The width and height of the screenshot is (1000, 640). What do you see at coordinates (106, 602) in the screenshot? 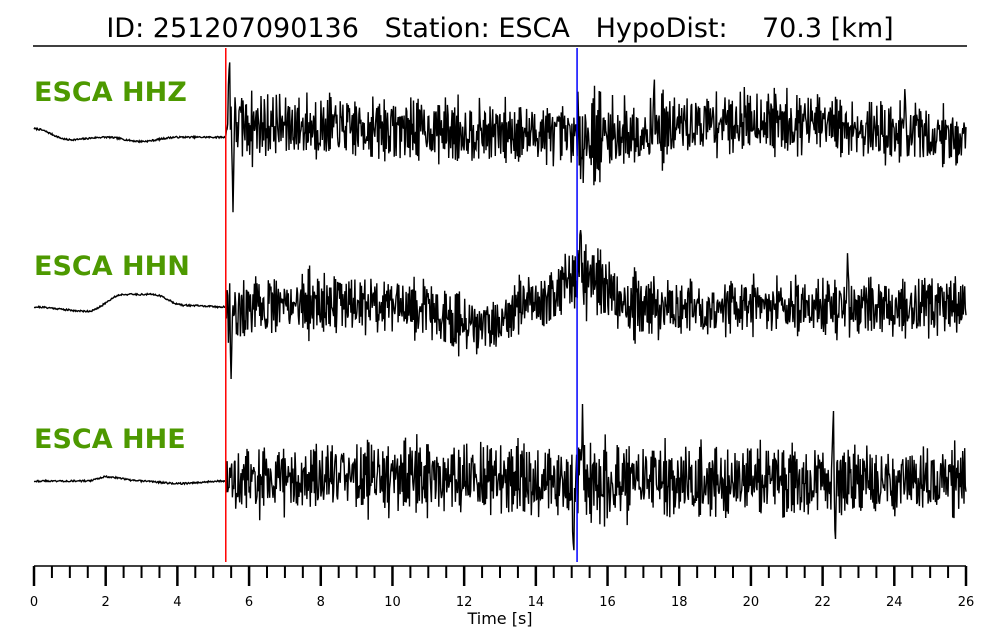
I see `x-tick-label: 2` at bounding box center [106, 602].